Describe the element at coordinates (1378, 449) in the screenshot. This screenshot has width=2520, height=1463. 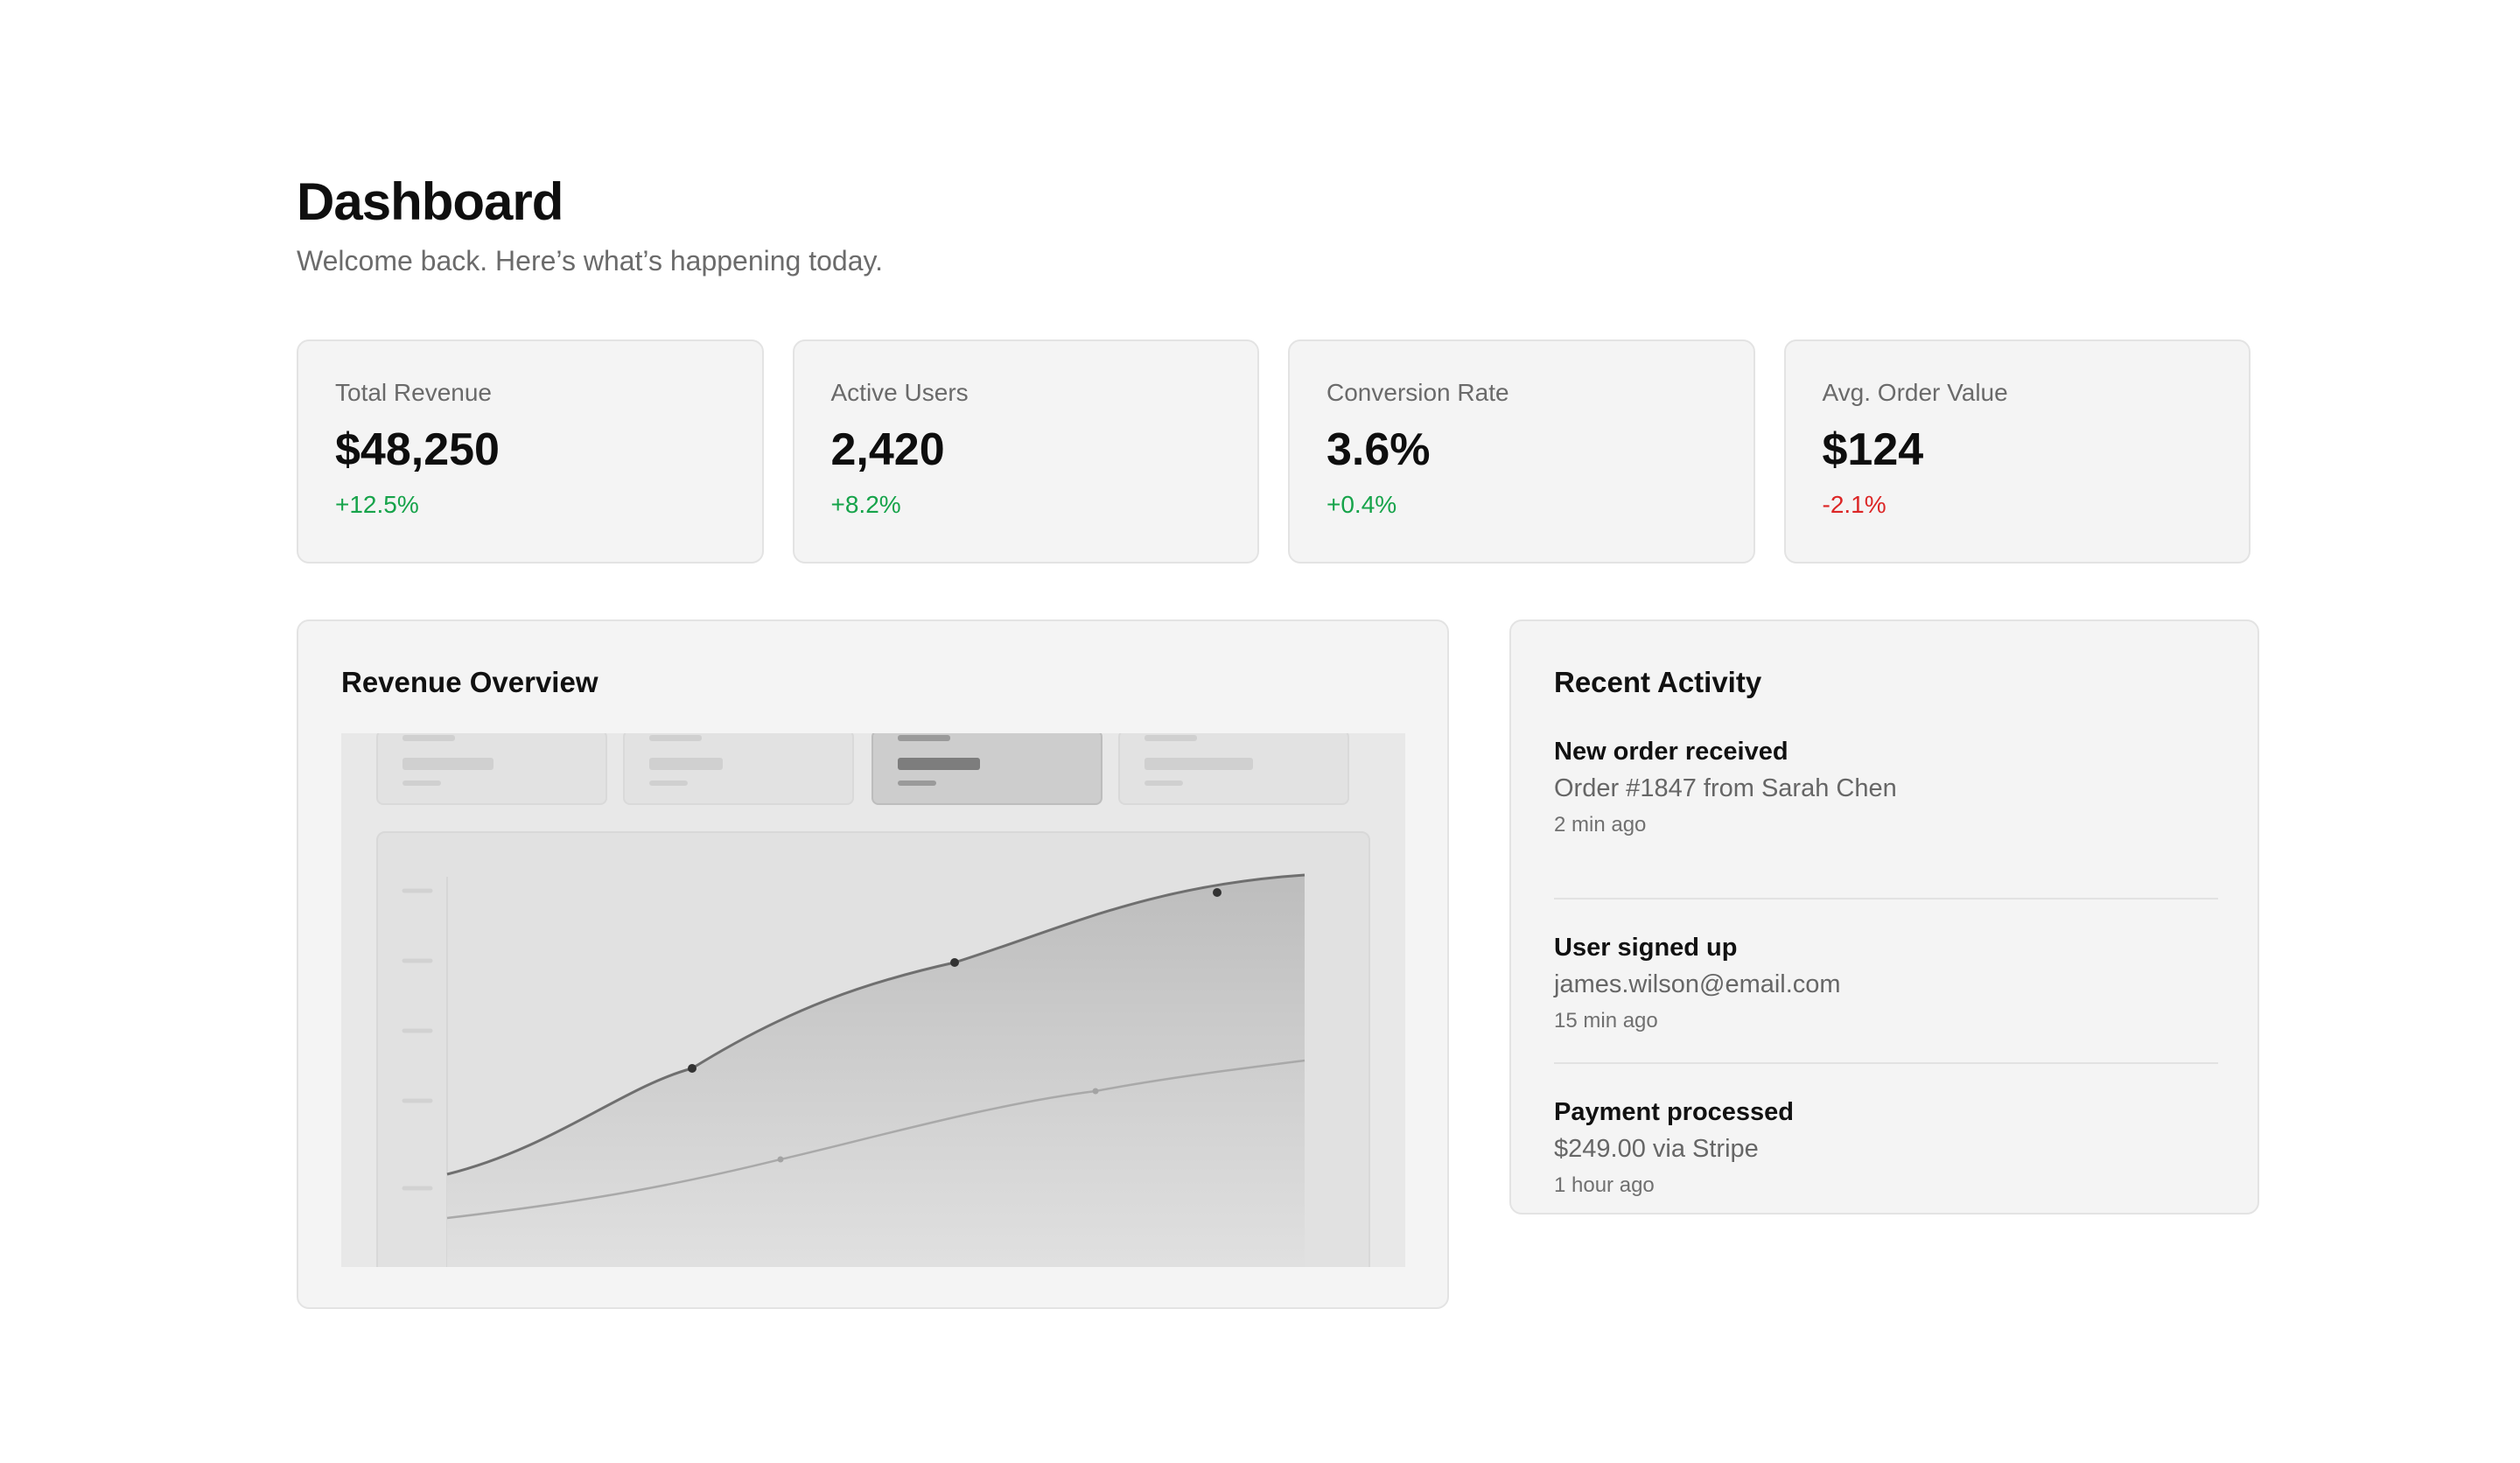
I see `stat-value: 3.6%` at that location.